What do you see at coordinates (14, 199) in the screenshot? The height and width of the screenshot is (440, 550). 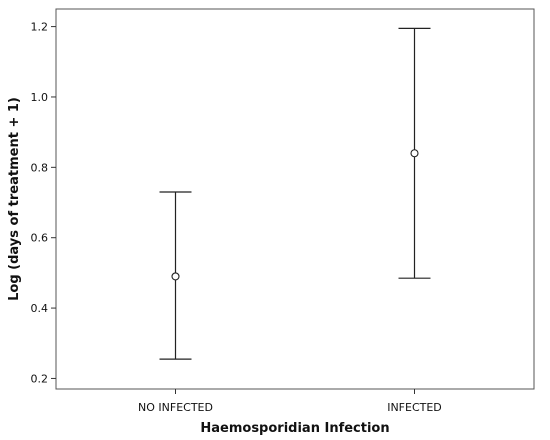 I see `y-axis-title: Log (days of treatment + 1)` at bounding box center [14, 199].